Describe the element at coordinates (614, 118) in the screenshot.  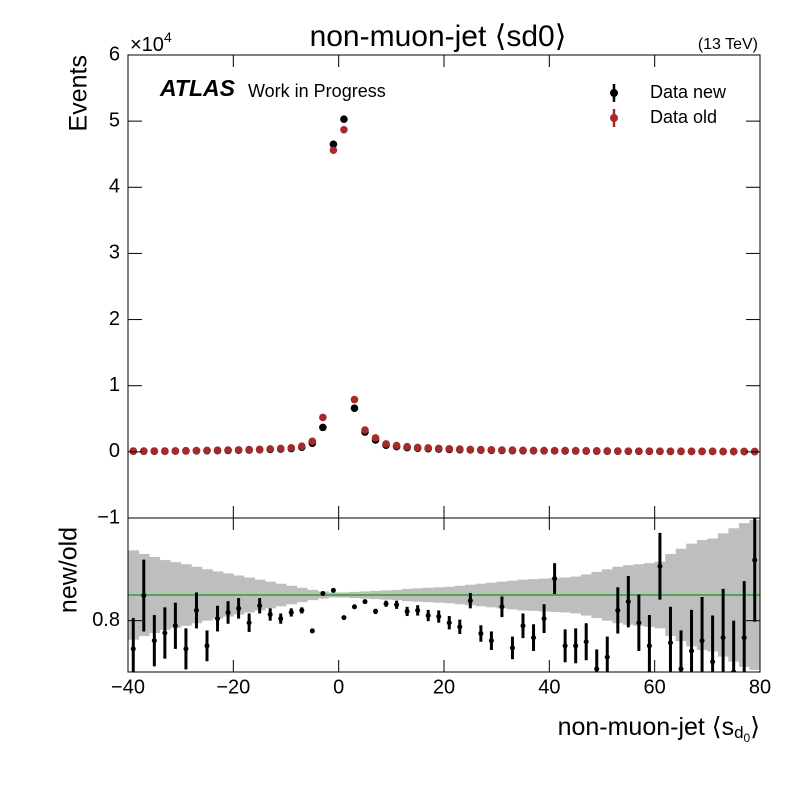
I see `legend-marker` at that location.